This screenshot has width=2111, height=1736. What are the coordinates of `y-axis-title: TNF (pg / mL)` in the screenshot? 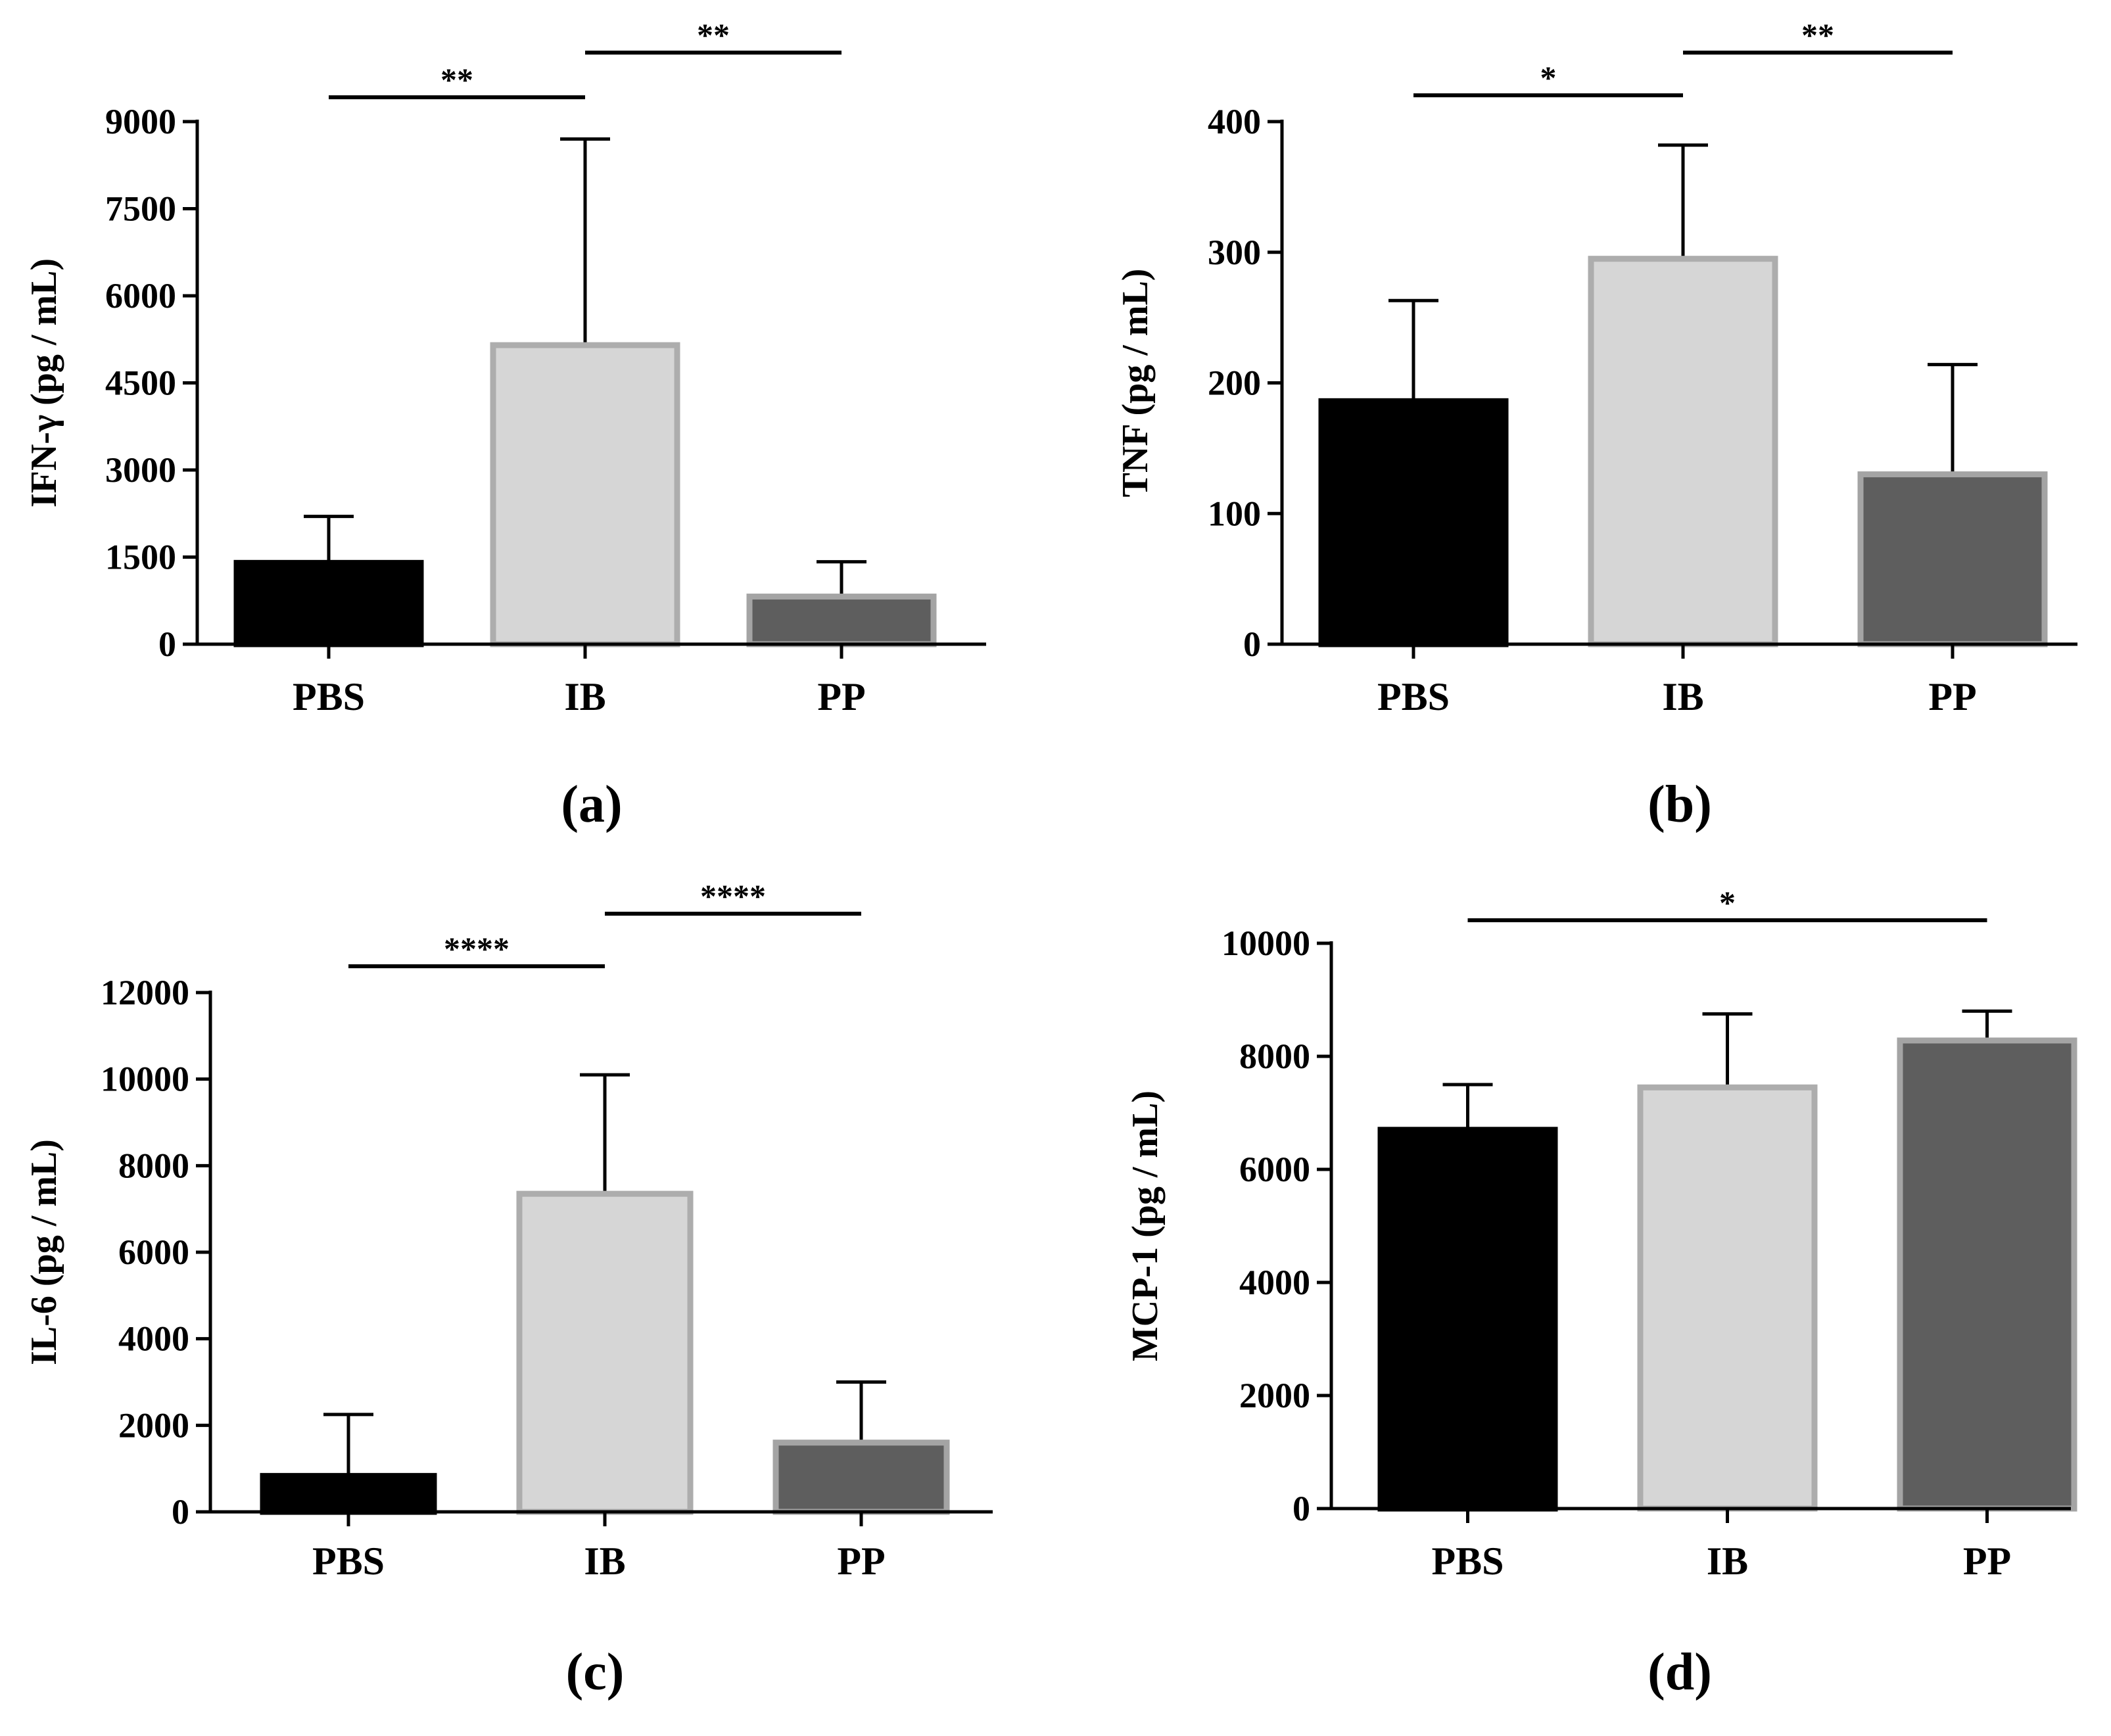 It's located at (1135, 384).